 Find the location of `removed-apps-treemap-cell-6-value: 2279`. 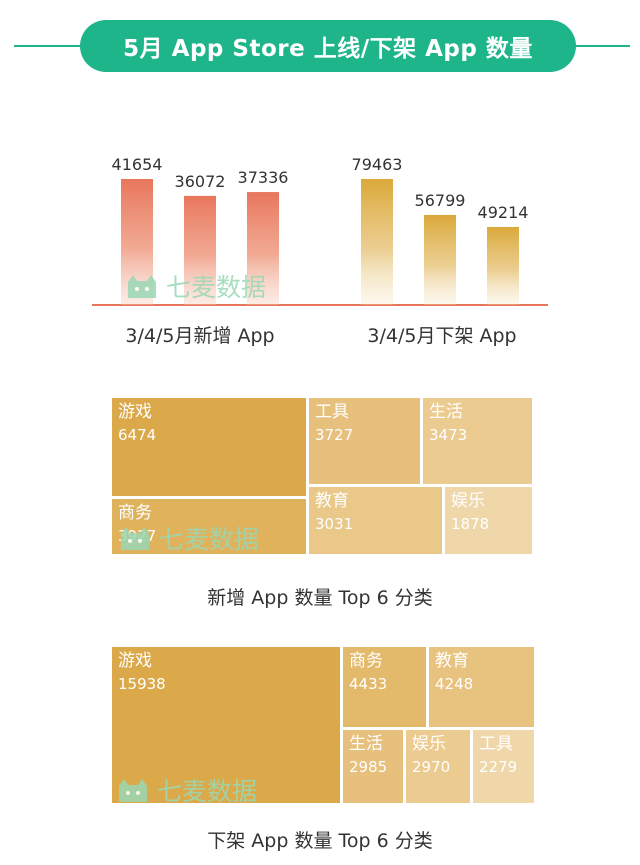

removed-apps-treemap-cell-6-value: 2279 is located at coordinates (498, 767).